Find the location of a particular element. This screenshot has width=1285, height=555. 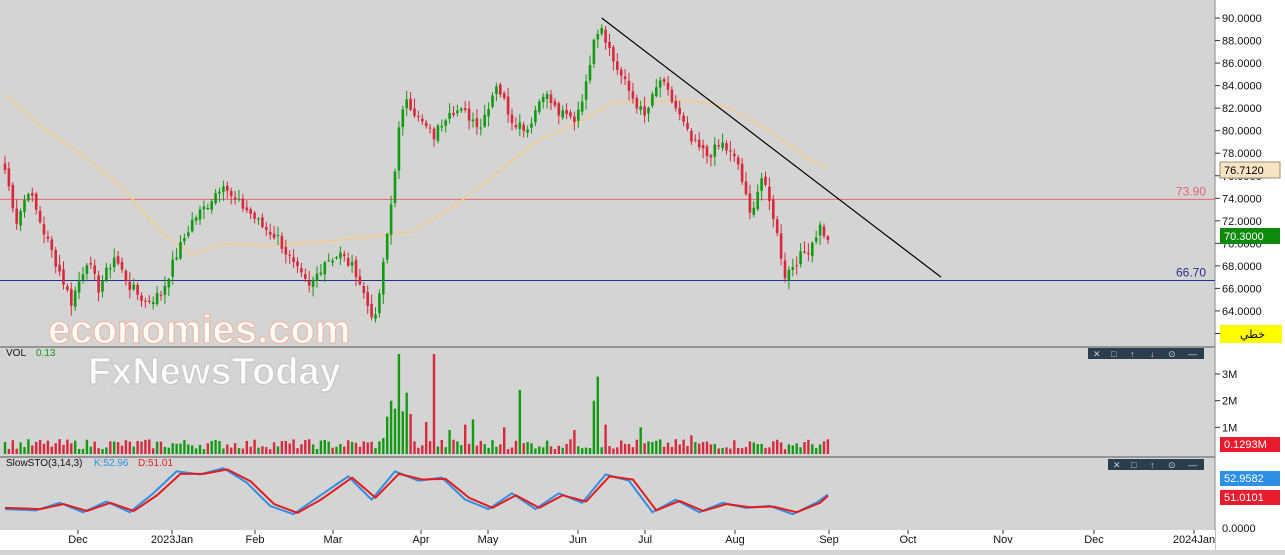

move-down-icon: ↓ is located at coordinates (1152, 354).